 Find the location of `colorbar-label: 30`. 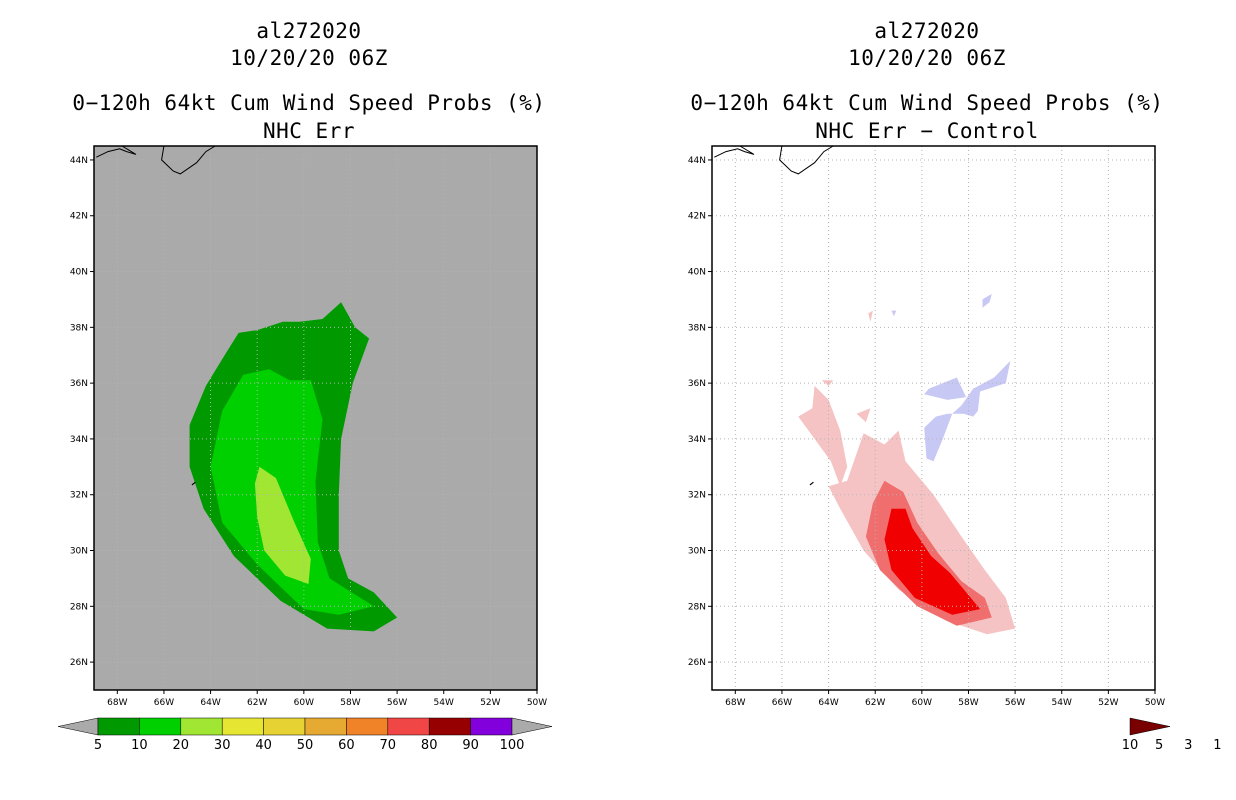

colorbar-label: 30 is located at coordinates (222, 745).